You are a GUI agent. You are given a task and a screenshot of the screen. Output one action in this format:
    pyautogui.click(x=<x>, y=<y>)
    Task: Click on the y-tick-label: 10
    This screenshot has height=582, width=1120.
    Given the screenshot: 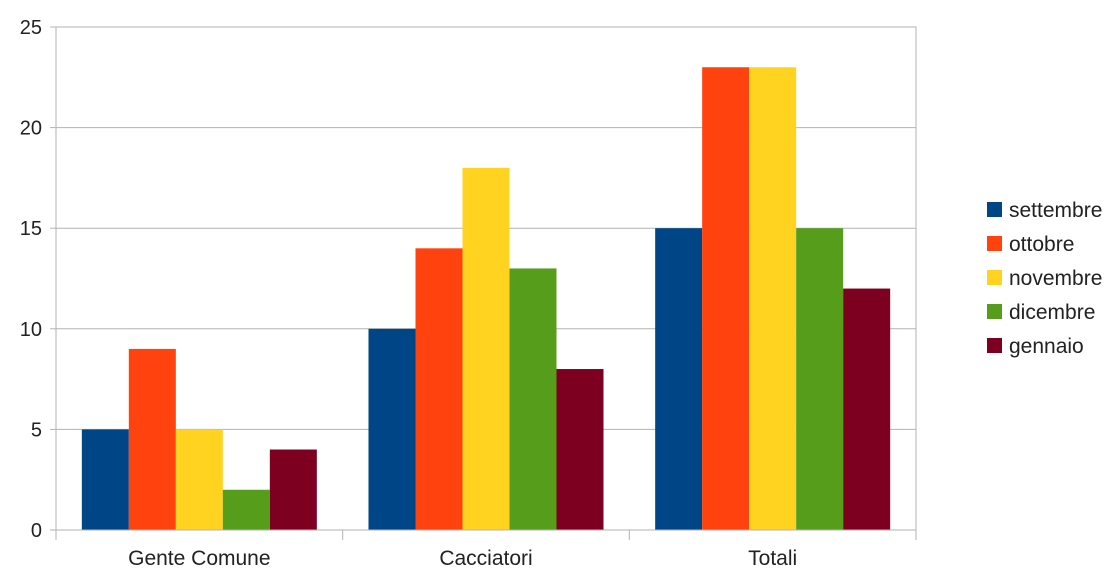 What is the action you would take?
    pyautogui.click(x=31, y=330)
    